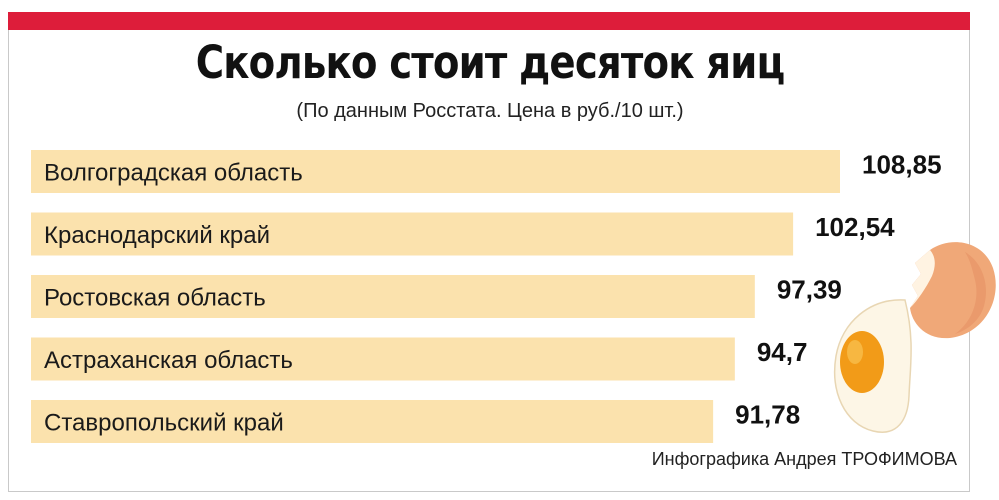  I want to click on category-label: Ростовская область, so click(155, 298).